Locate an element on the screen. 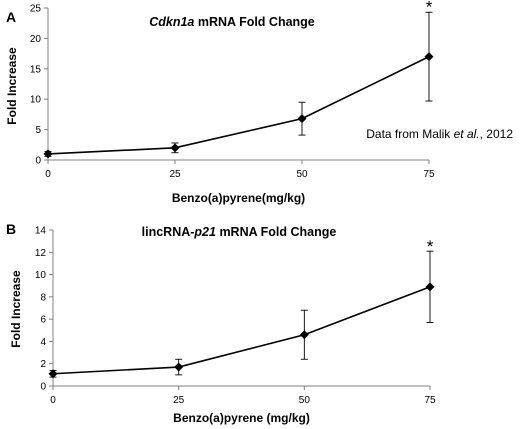  panel-a-x-tick-label: 75 is located at coordinates (429, 174).